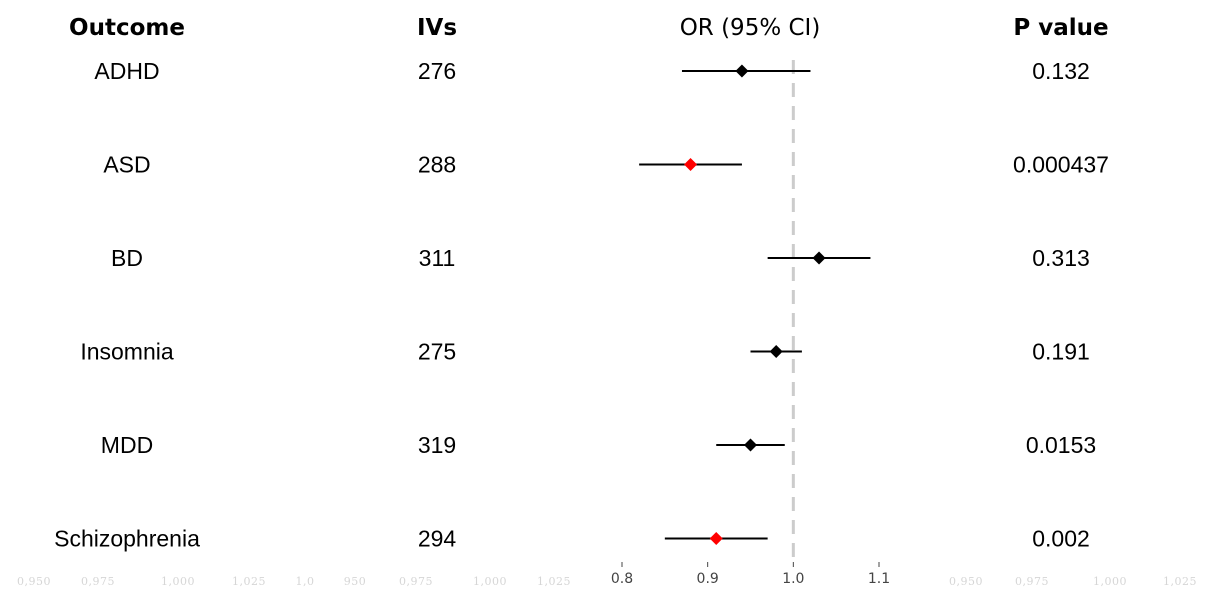 The width and height of the screenshot is (1208, 593). What do you see at coordinates (1061, 258) in the screenshot?
I see `p-value: 0.313` at bounding box center [1061, 258].